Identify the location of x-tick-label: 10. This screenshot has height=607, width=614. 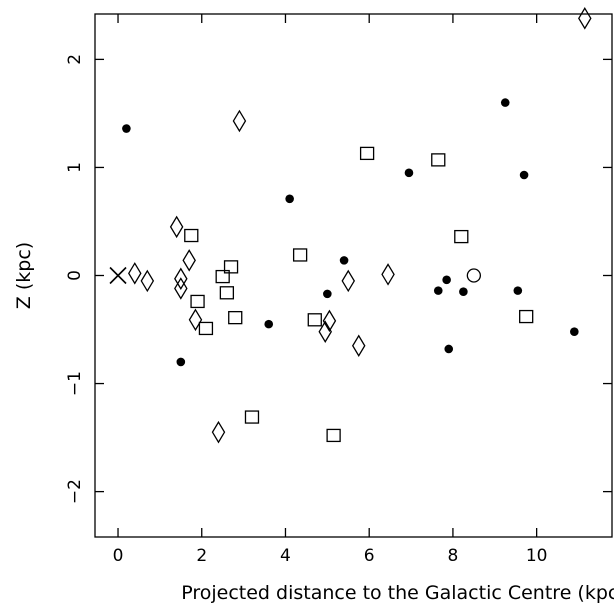
(537, 556).